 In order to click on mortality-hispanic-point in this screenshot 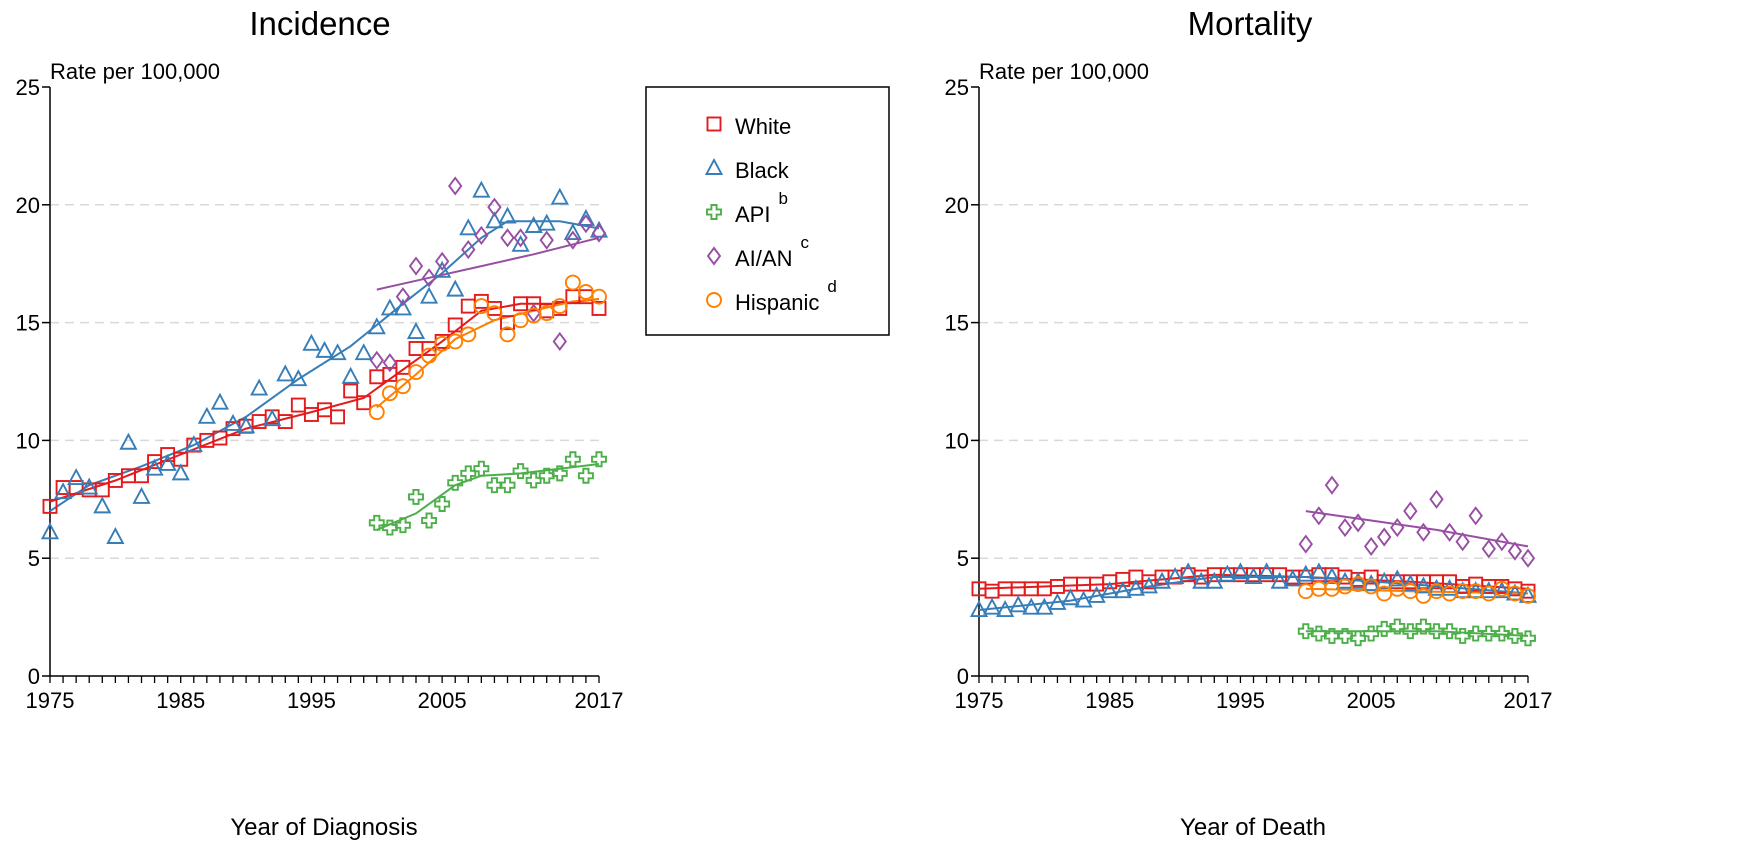, I will do `click(1345, 586)`.